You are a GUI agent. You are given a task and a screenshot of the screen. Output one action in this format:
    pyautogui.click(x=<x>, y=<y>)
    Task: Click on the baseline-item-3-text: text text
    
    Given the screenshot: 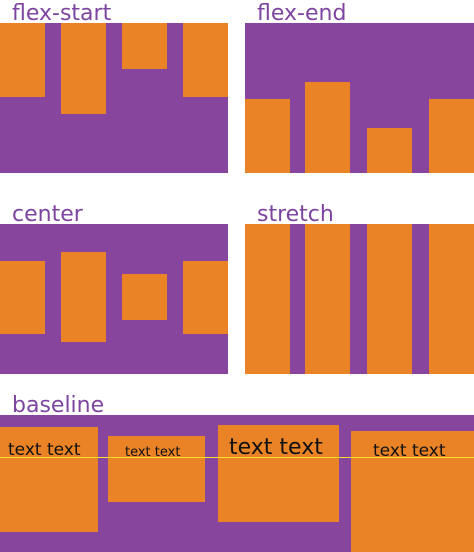 What is the action you would take?
    pyautogui.click(x=276, y=447)
    